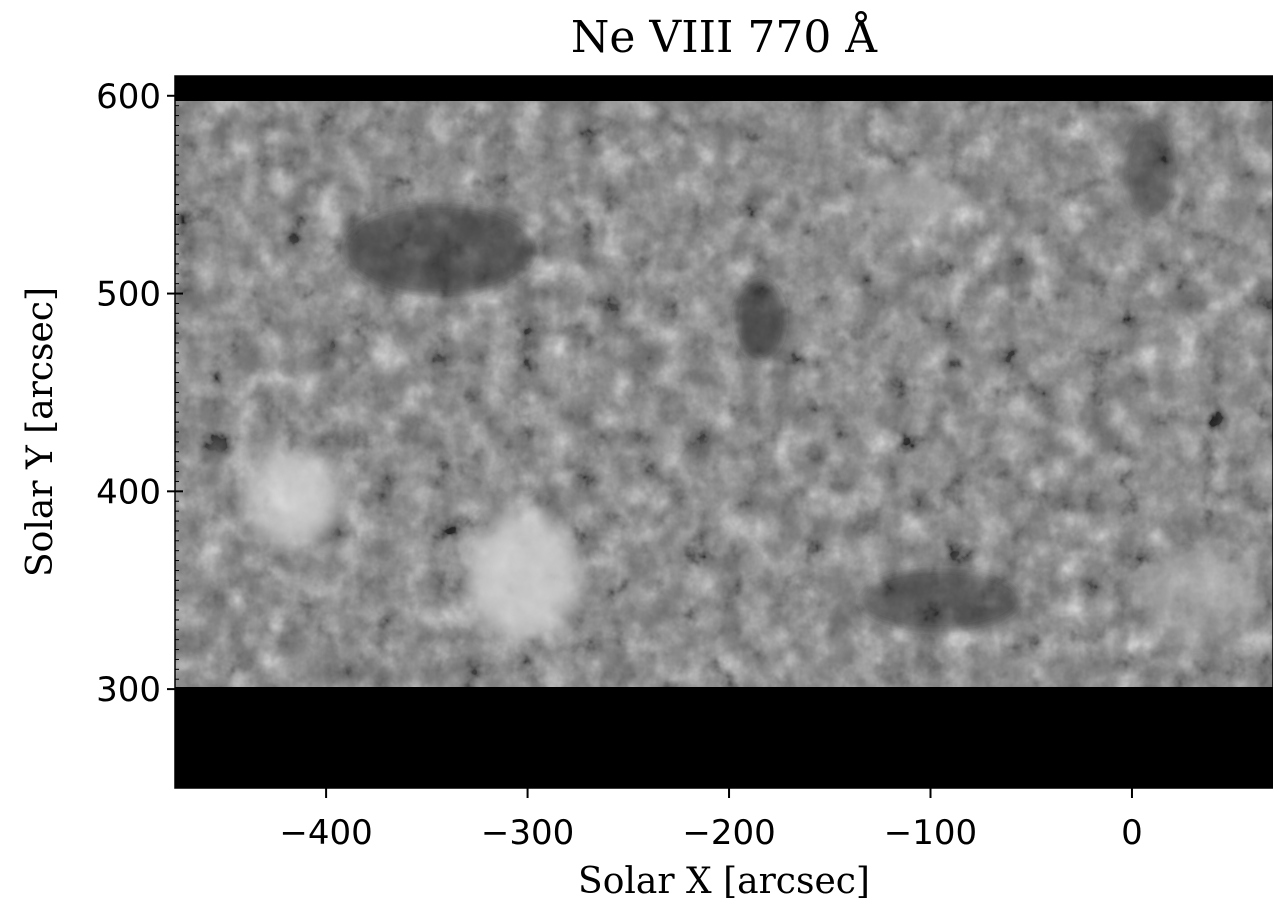 This screenshot has height=906, width=1273. I want to click on y-tick-label: 400, so click(128, 492).